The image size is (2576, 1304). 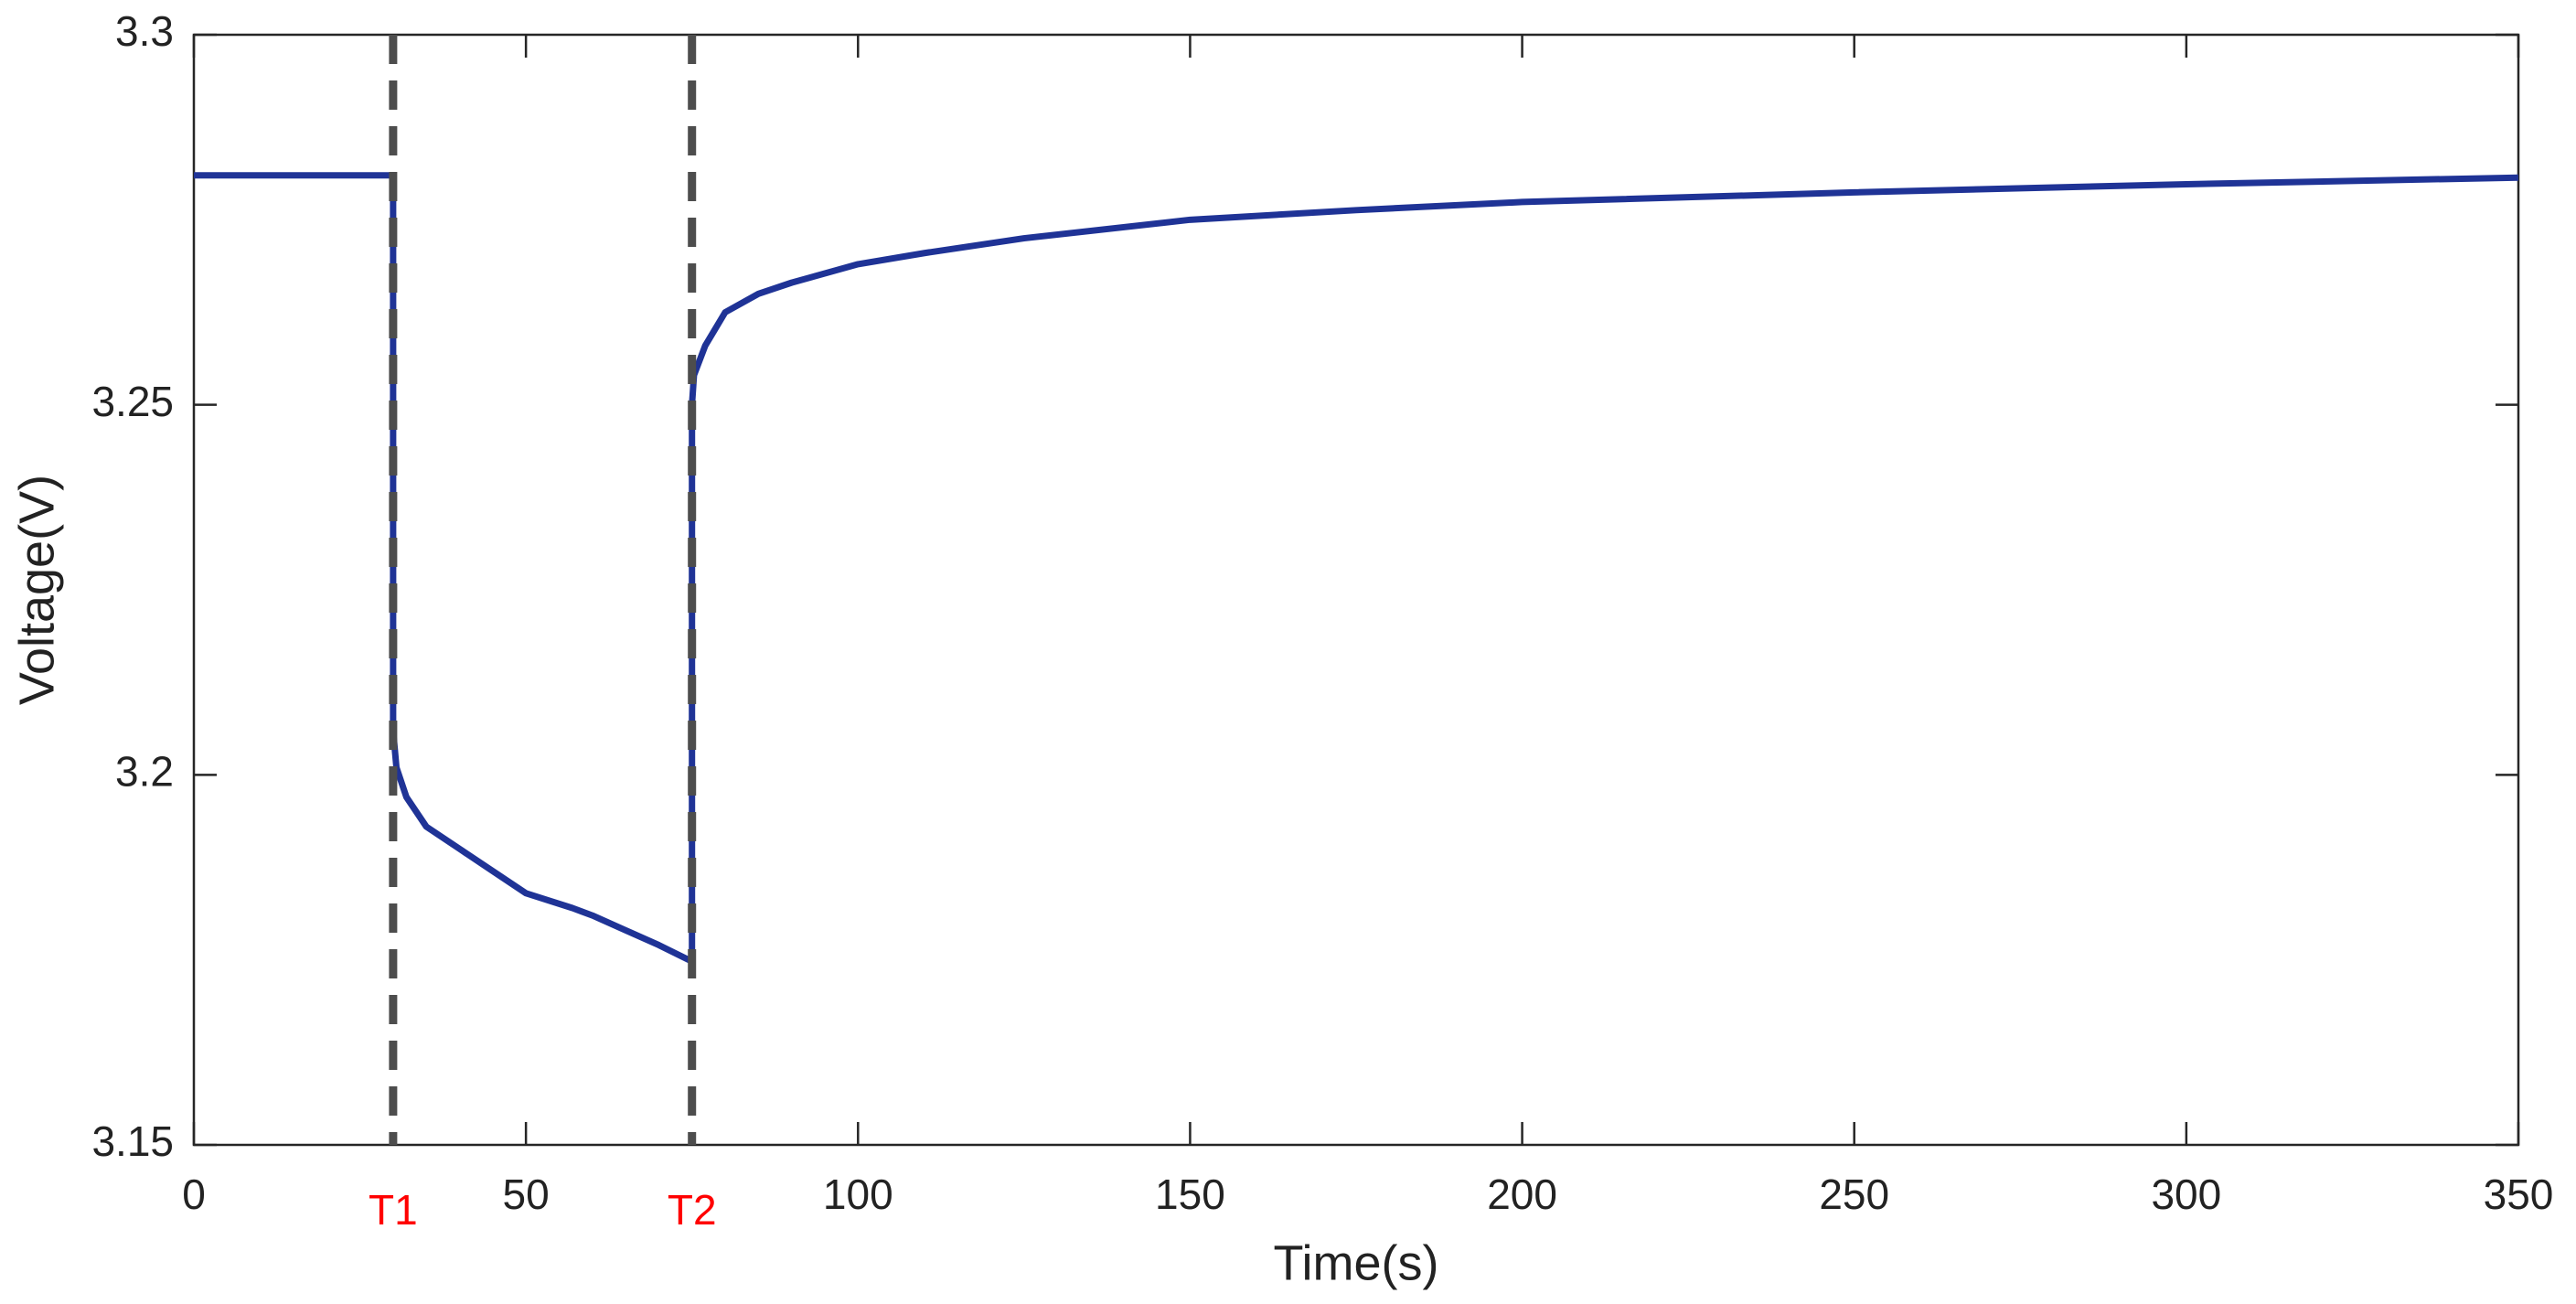 I want to click on y-tick-label: 3.25, so click(x=132, y=401).